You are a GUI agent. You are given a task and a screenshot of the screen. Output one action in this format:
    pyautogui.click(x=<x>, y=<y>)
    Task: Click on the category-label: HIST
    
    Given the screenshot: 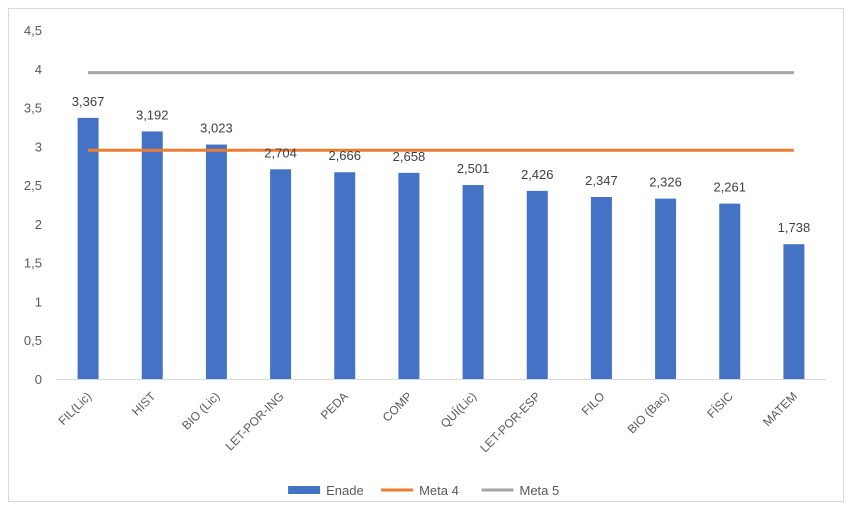 What is the action you would take?
    pyautogui.click(x=144, y=404)
    